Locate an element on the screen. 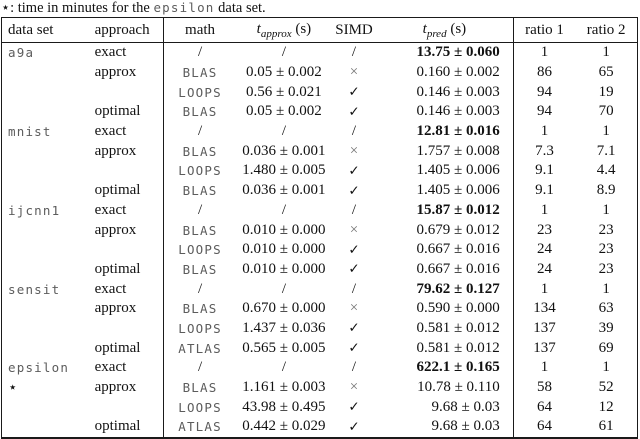  cell-ratio2: 19 is located at coordinates (606, 91).